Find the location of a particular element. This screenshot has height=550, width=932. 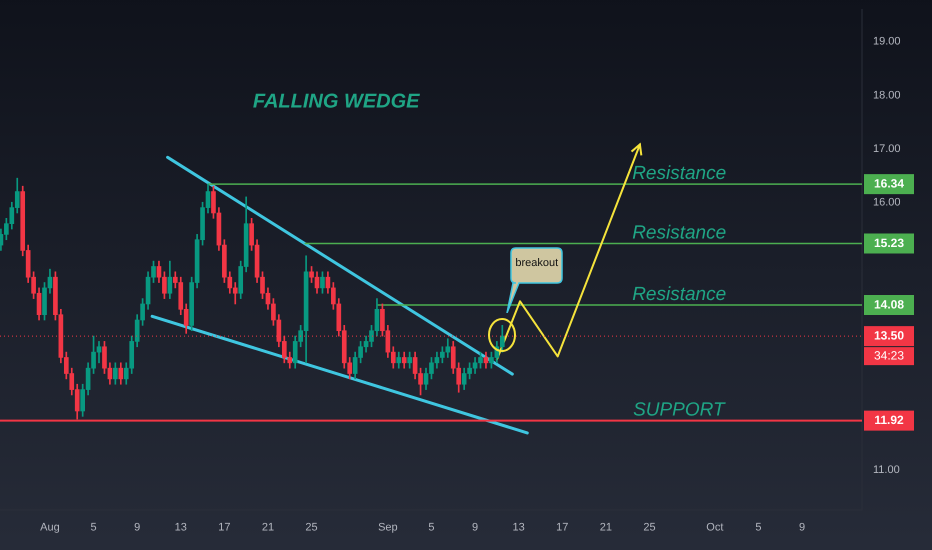

y-tick-label: 11.00 is located at coordinates (886, 470).